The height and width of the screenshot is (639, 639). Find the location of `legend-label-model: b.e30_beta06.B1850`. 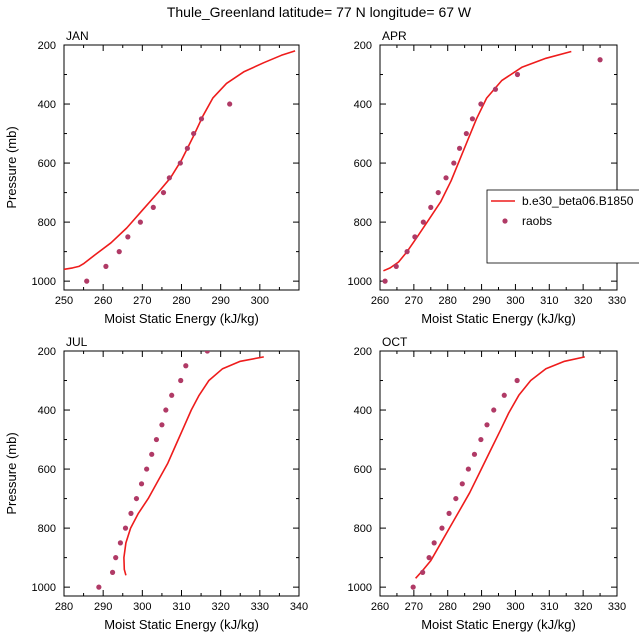

legend-label-model: b.e30_beta06.B1850 is located at coordinates (578, 201).